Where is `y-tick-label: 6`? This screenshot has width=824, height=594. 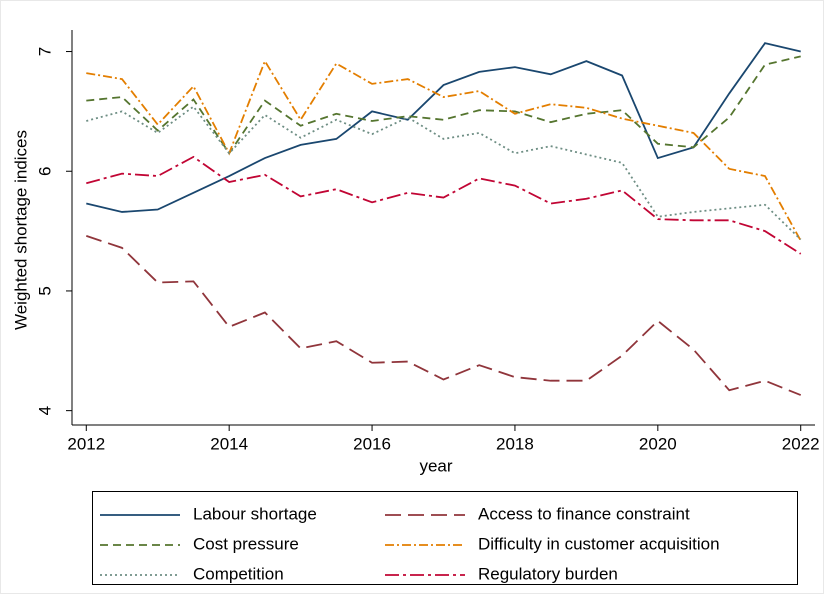 y-tick-label: 6 is located at coordinates (44, 171).